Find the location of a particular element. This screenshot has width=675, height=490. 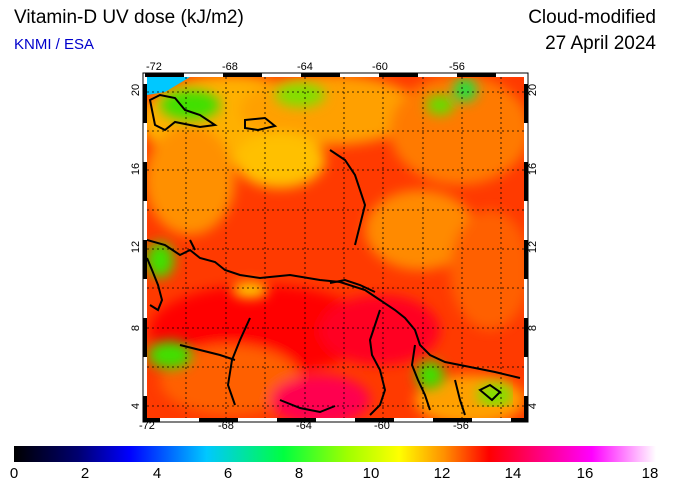

colorbar-label: 0 is located at coordinates (14, 473).